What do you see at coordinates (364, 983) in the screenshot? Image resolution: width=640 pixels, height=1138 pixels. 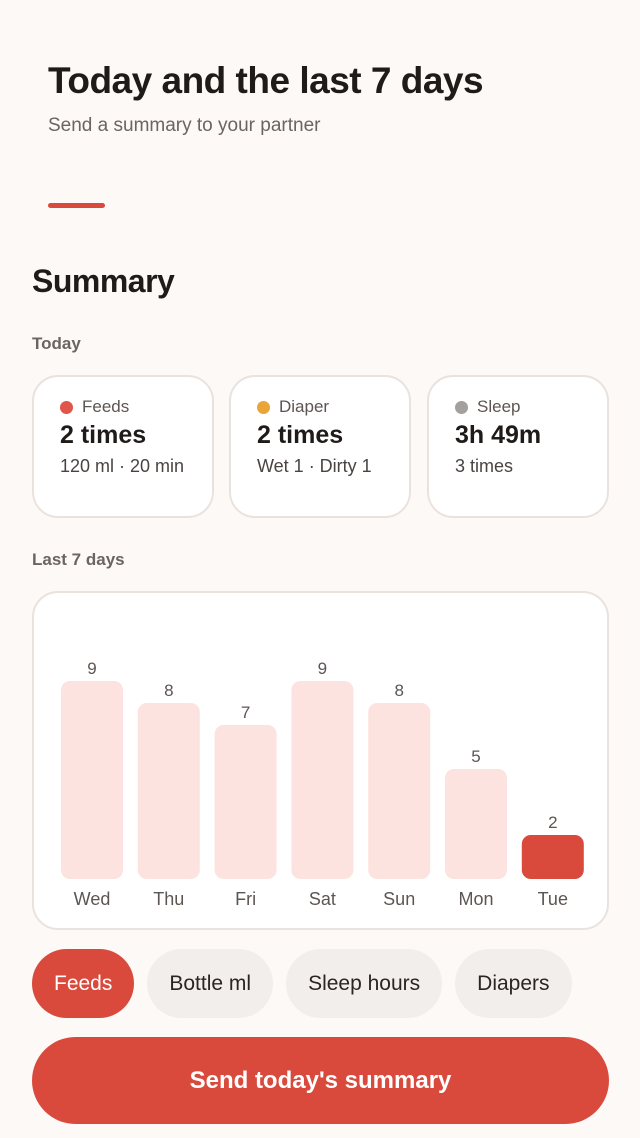 I see `chip-sleep-hours: Sleep hours` at bounding box center [364, 983].